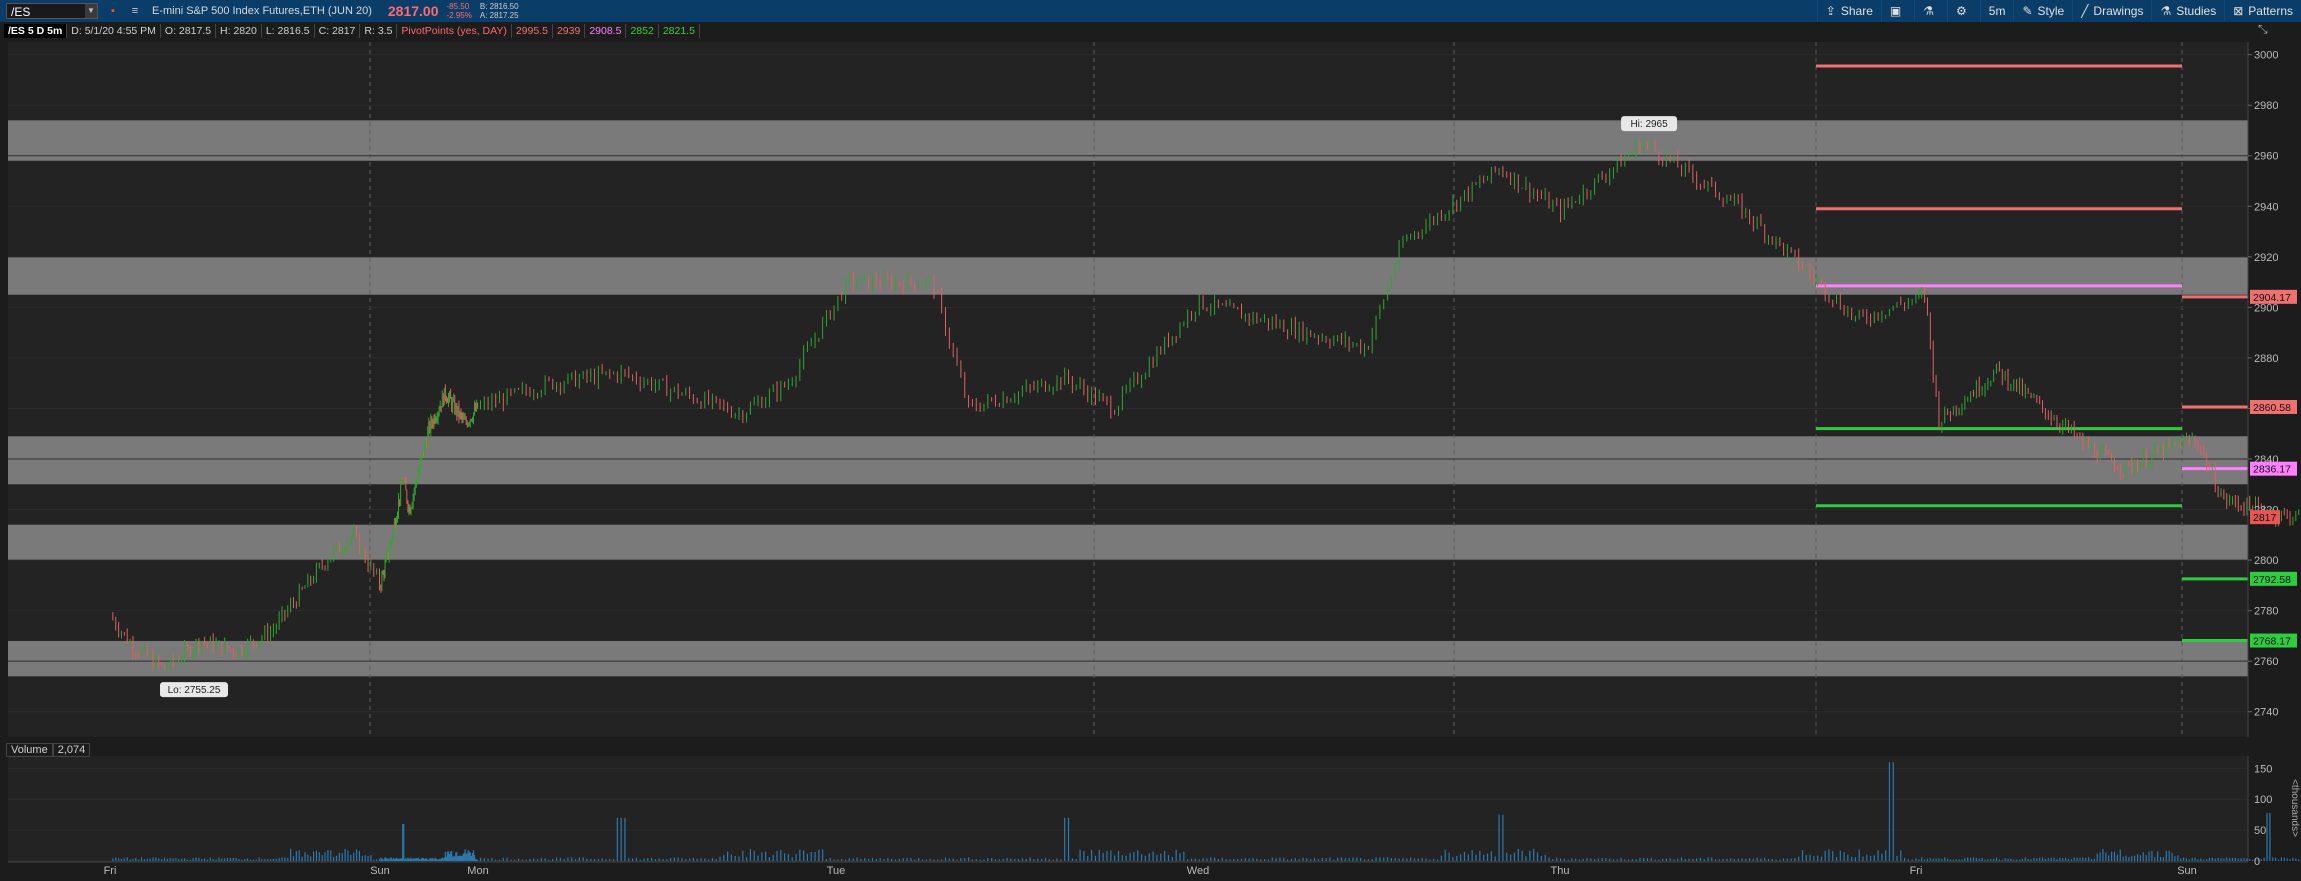 Image resolution: width=2301 pixels, height=881 pixels. Describe the element at coordinates (2266, 359) in the screenshot. I see `price-tick-label: 2880` at that location.